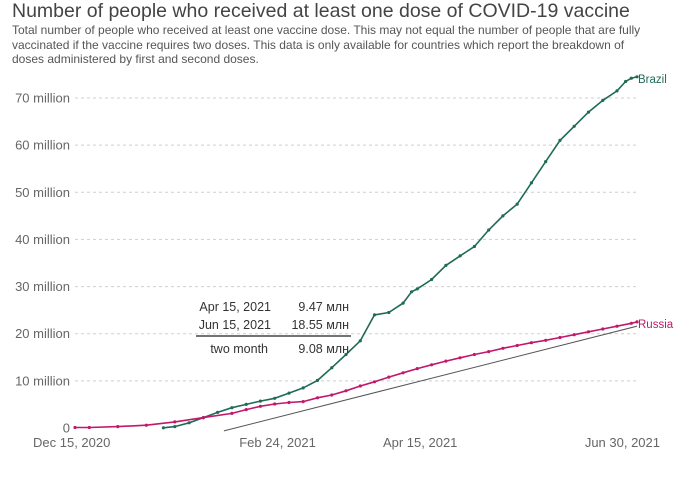  What do you see at coordinates (71, 442) in the screenshot?
I see `x-tick-label: Dec 15, 2020` at bounding box center [71, 442].